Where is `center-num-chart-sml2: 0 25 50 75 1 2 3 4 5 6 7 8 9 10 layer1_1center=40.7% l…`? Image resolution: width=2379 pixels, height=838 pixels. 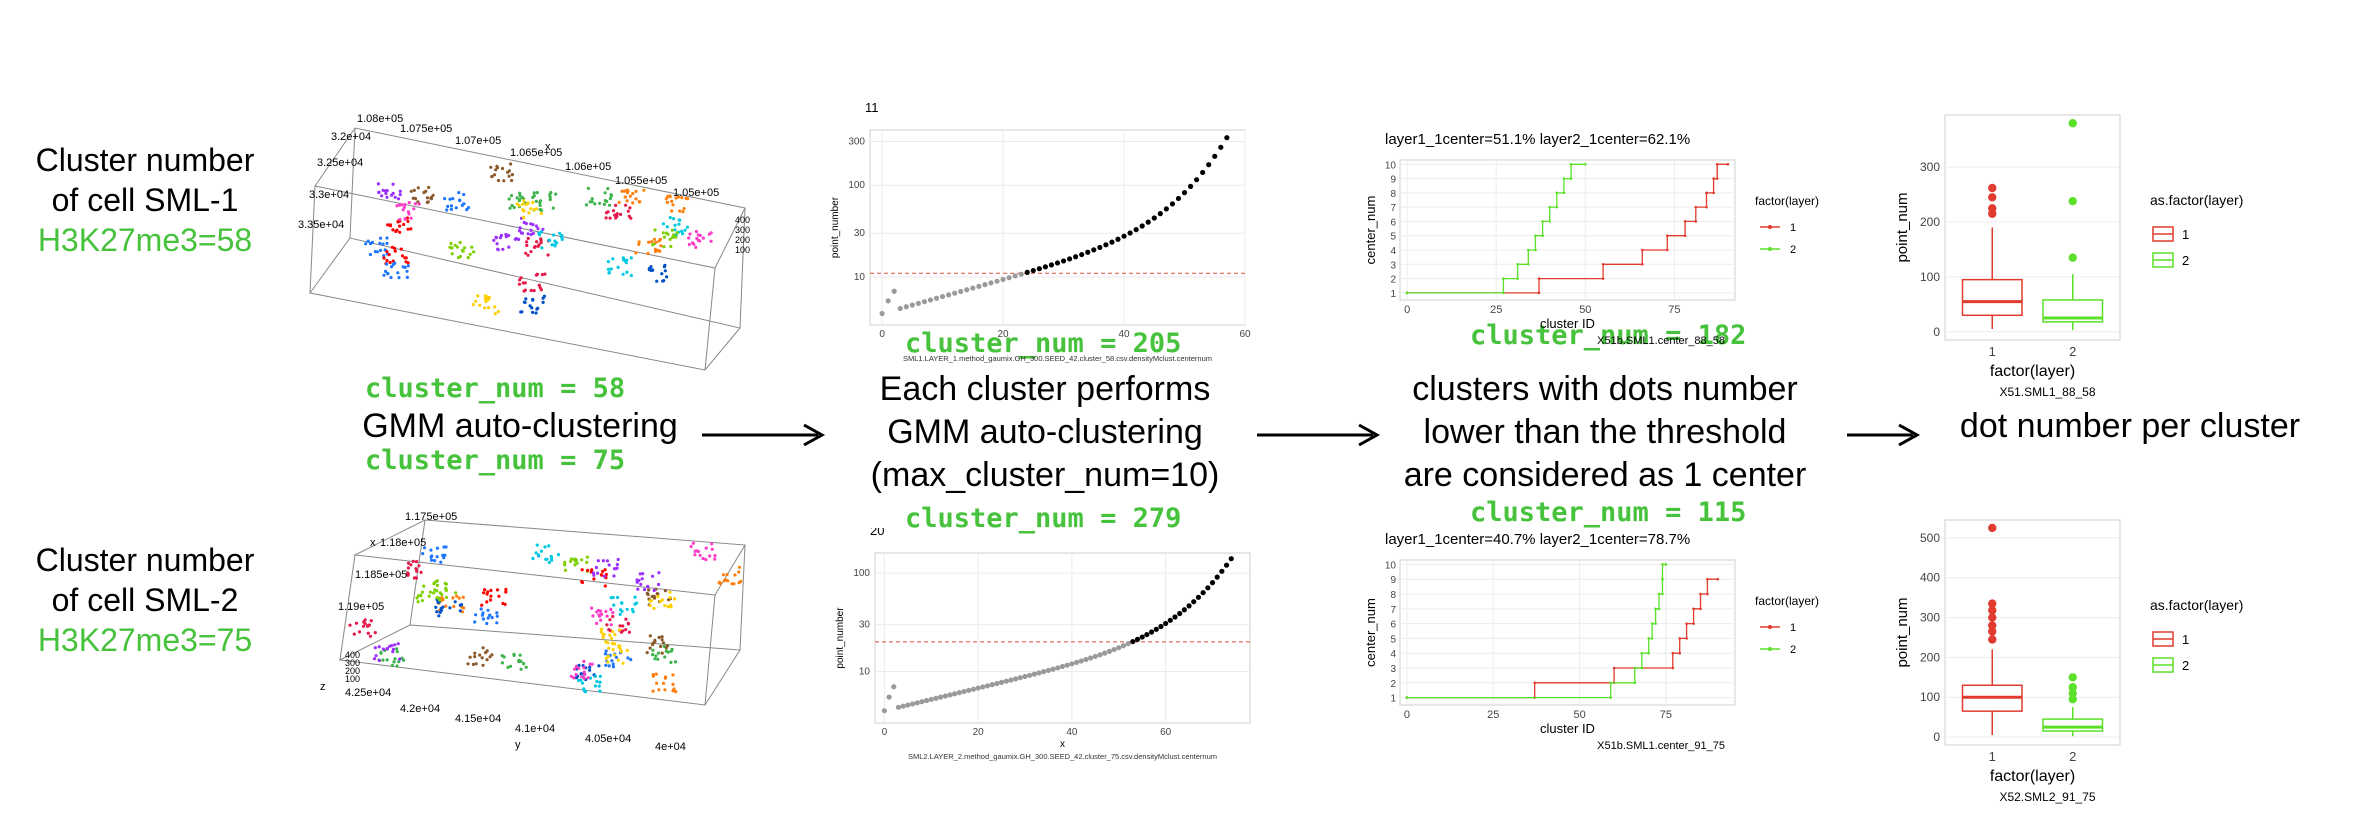 center-num-chart-sml2: 0 25 50 75 1 2 3 4 5 6 7 8 9 10 layer1_1center=40.7% l… is located at coordinates (1591, 641).